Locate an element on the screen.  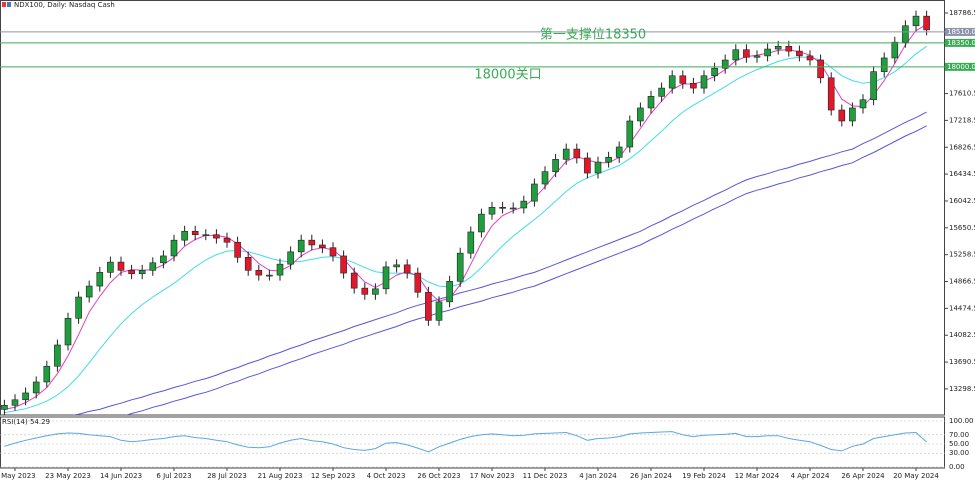
y-tick-label: 16042.50 is located at coordinates (962, 201).